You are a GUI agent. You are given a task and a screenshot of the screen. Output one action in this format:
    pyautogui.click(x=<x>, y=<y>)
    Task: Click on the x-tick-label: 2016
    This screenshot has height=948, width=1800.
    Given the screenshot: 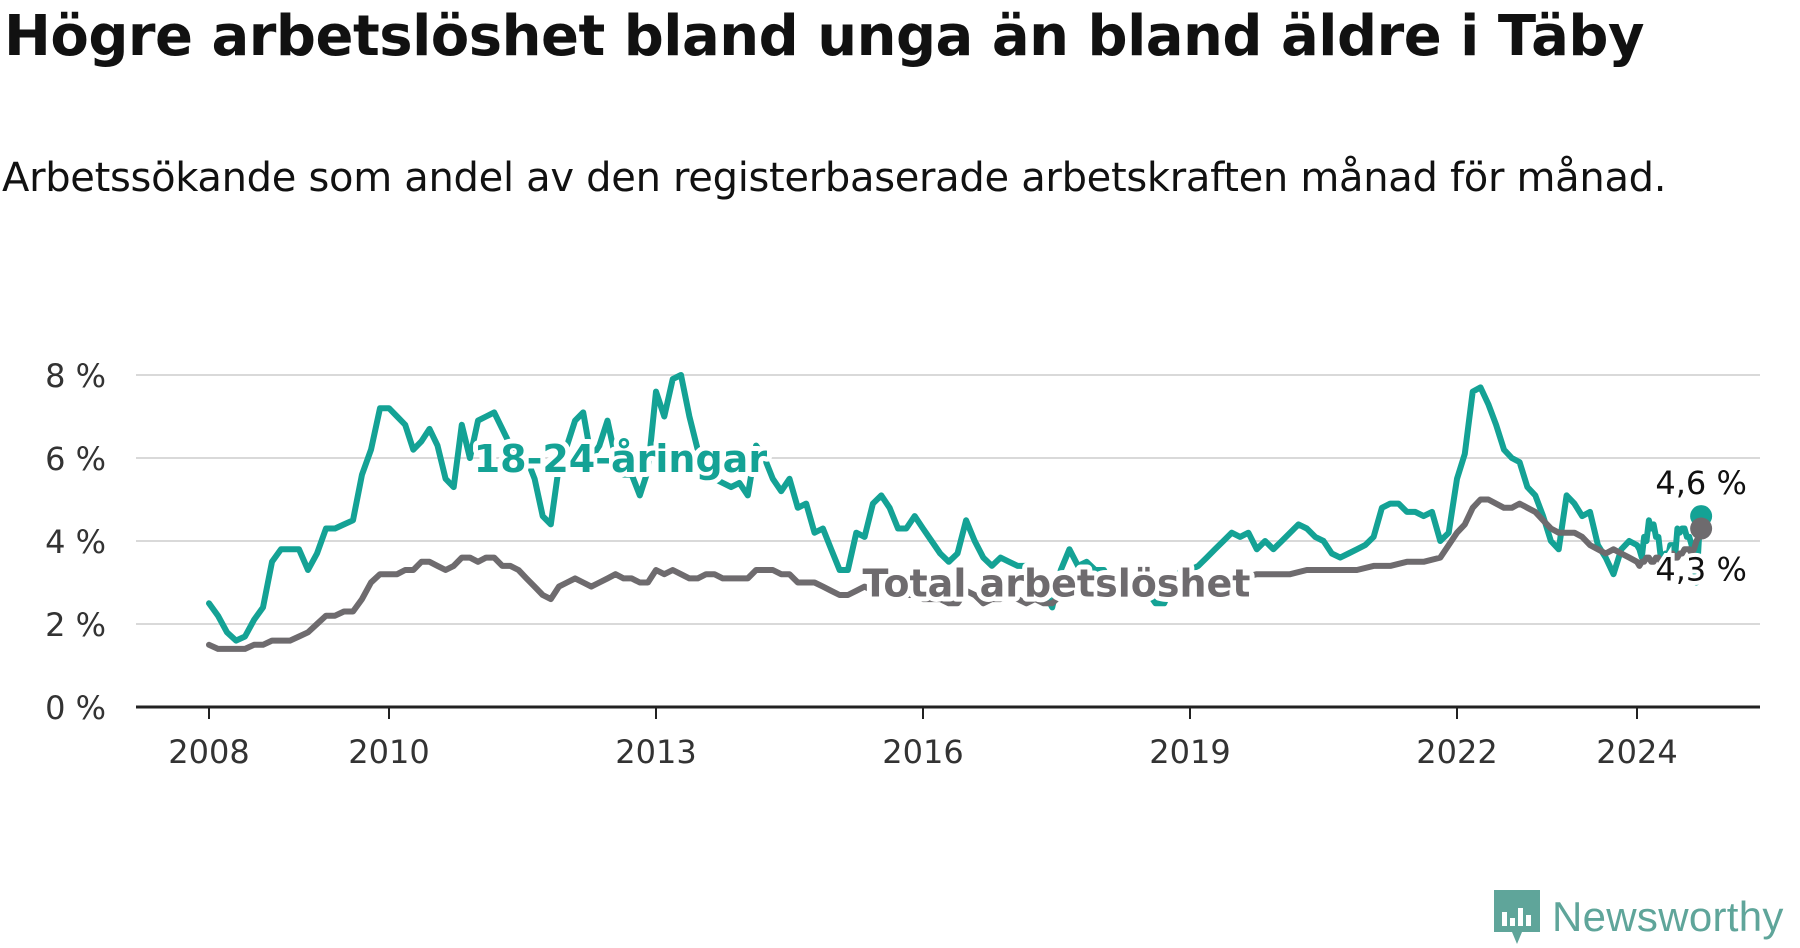 What is the action you would take?
    pyautogui.click(x=922, y=752)
    